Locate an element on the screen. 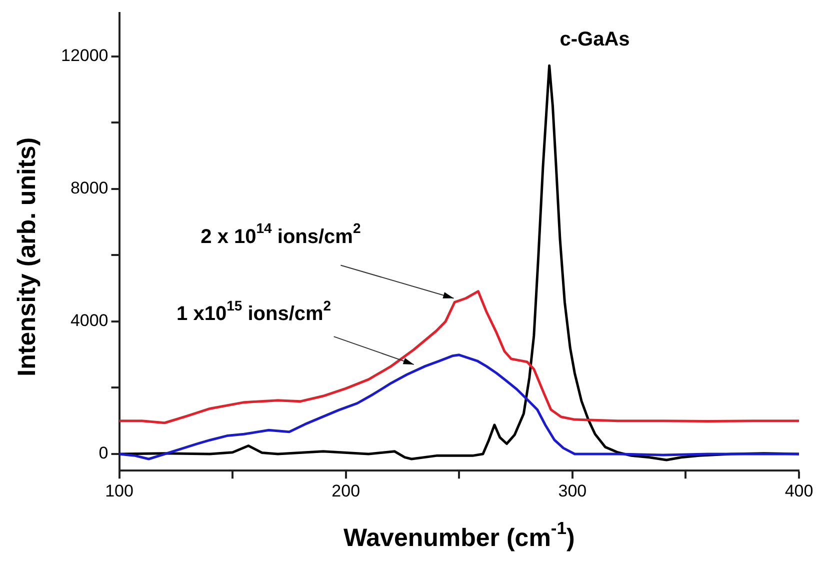  x-tick-label: 400 is located at coordinates (799, 490).